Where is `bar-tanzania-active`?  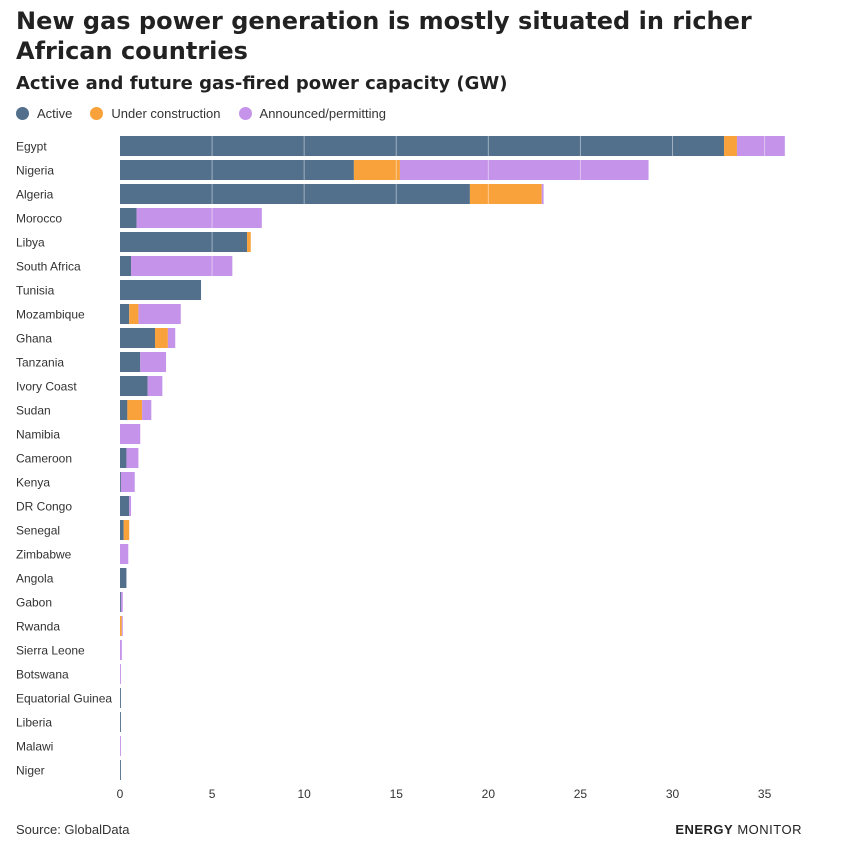 bar-tanzania-active is located at coordinates (130, 362).